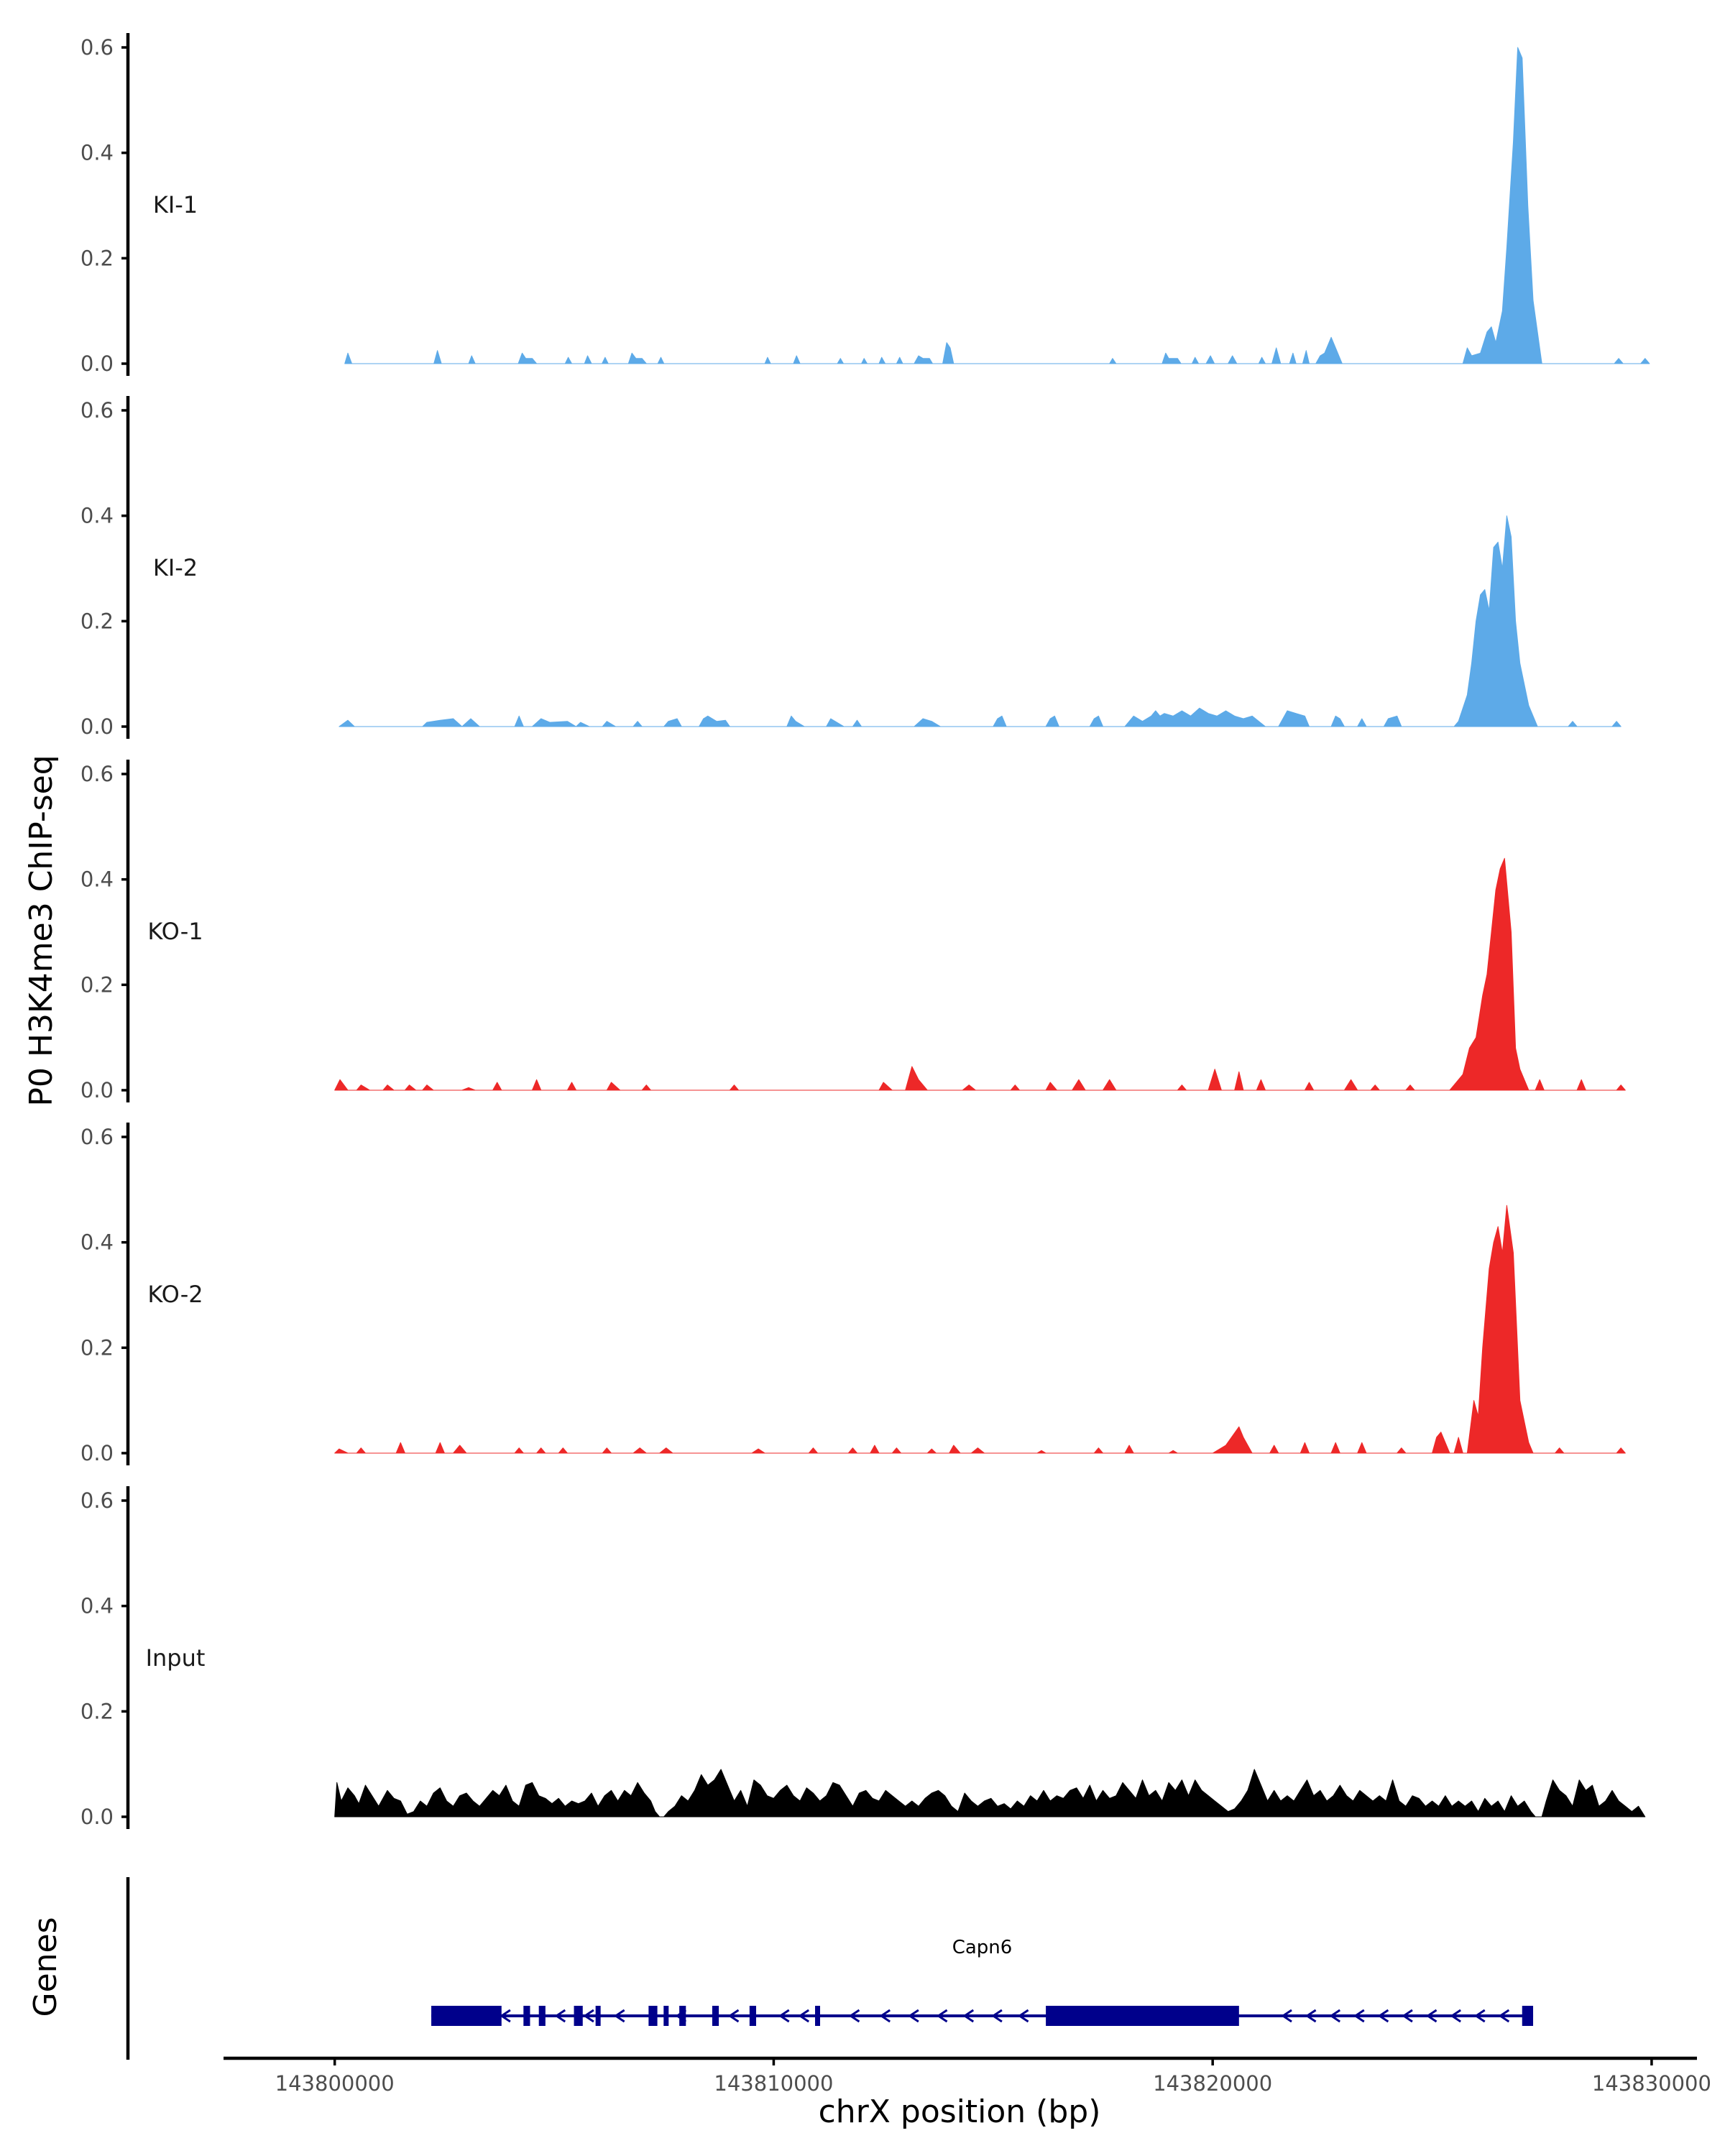 Image resolution: width=1725 pixels, height=2156 pixels. What do you see at coordinates (780, 1969) in the screenshot?
I see `genes-track: Genes Capn6` at bounding box center [780, 1969].